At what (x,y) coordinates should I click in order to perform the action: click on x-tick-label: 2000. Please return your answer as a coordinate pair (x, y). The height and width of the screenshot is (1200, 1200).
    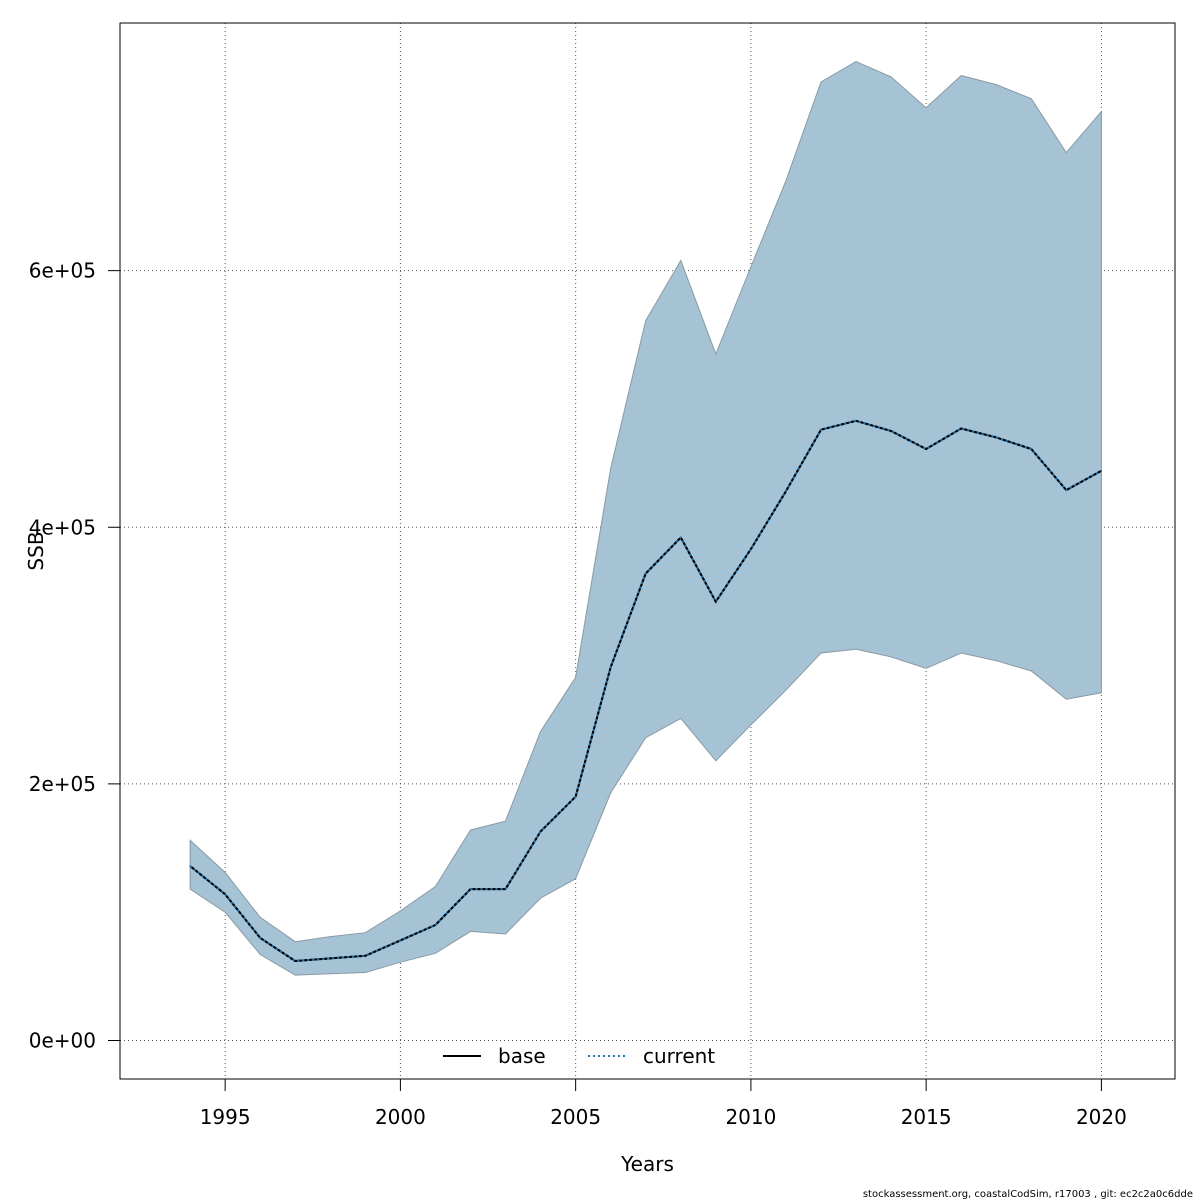
    Looking at the image, I should click on (400, 1117).